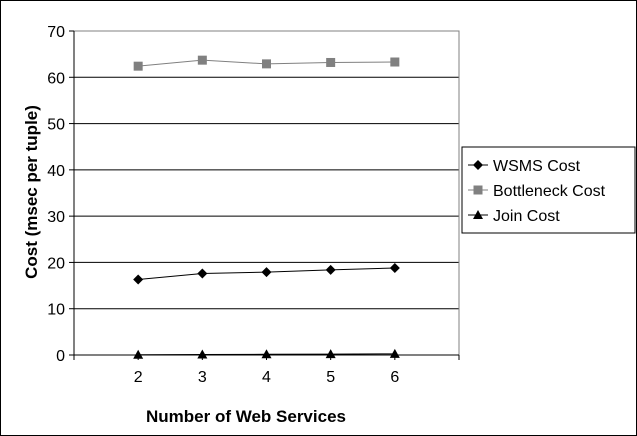 The height and width of the screenshot is (436, 637). I want to click on y-axis: 0 10 20 30 40 50 60 70, so click(60, 194).